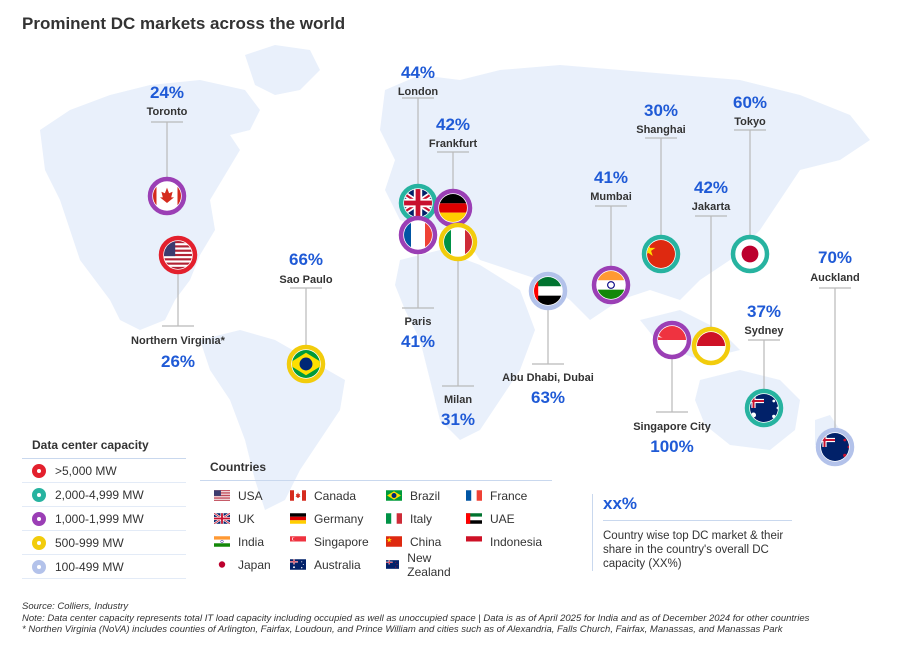  I want to click on singapore-city-marker, so click(672, 340).